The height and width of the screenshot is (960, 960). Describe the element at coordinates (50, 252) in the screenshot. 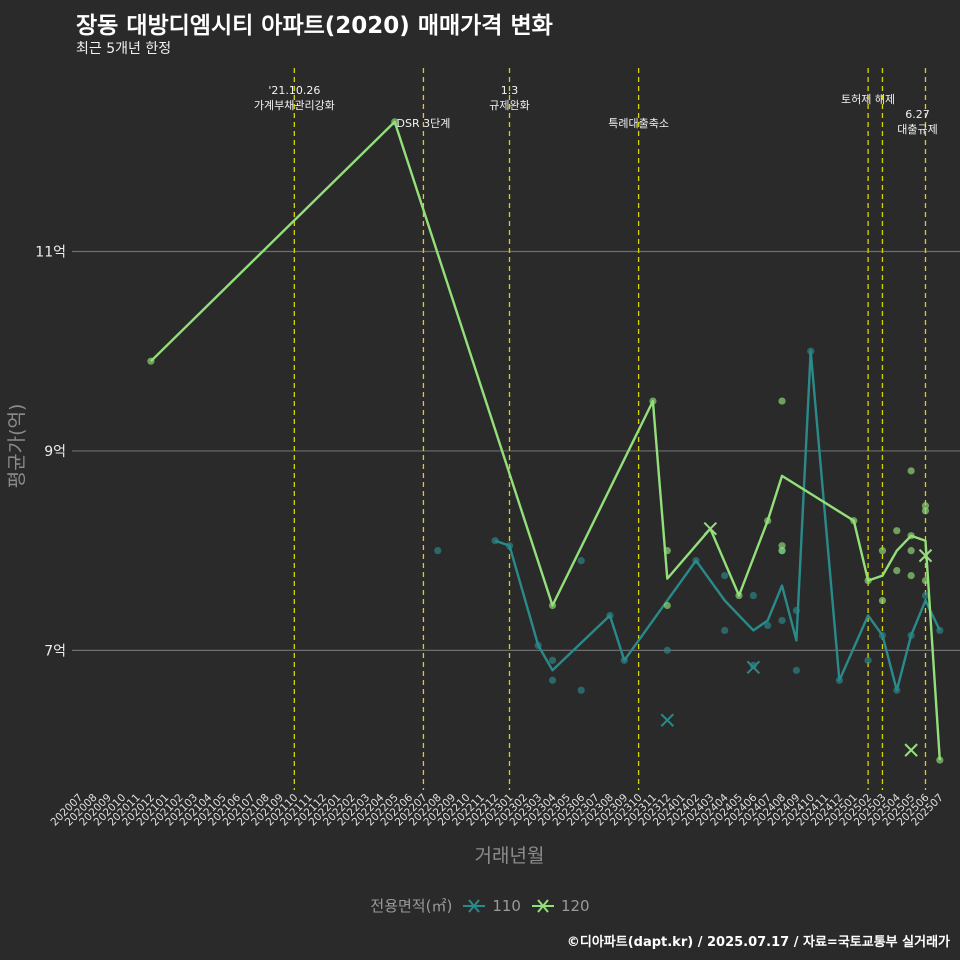

I see `y-tick-label: 11억` at that location.